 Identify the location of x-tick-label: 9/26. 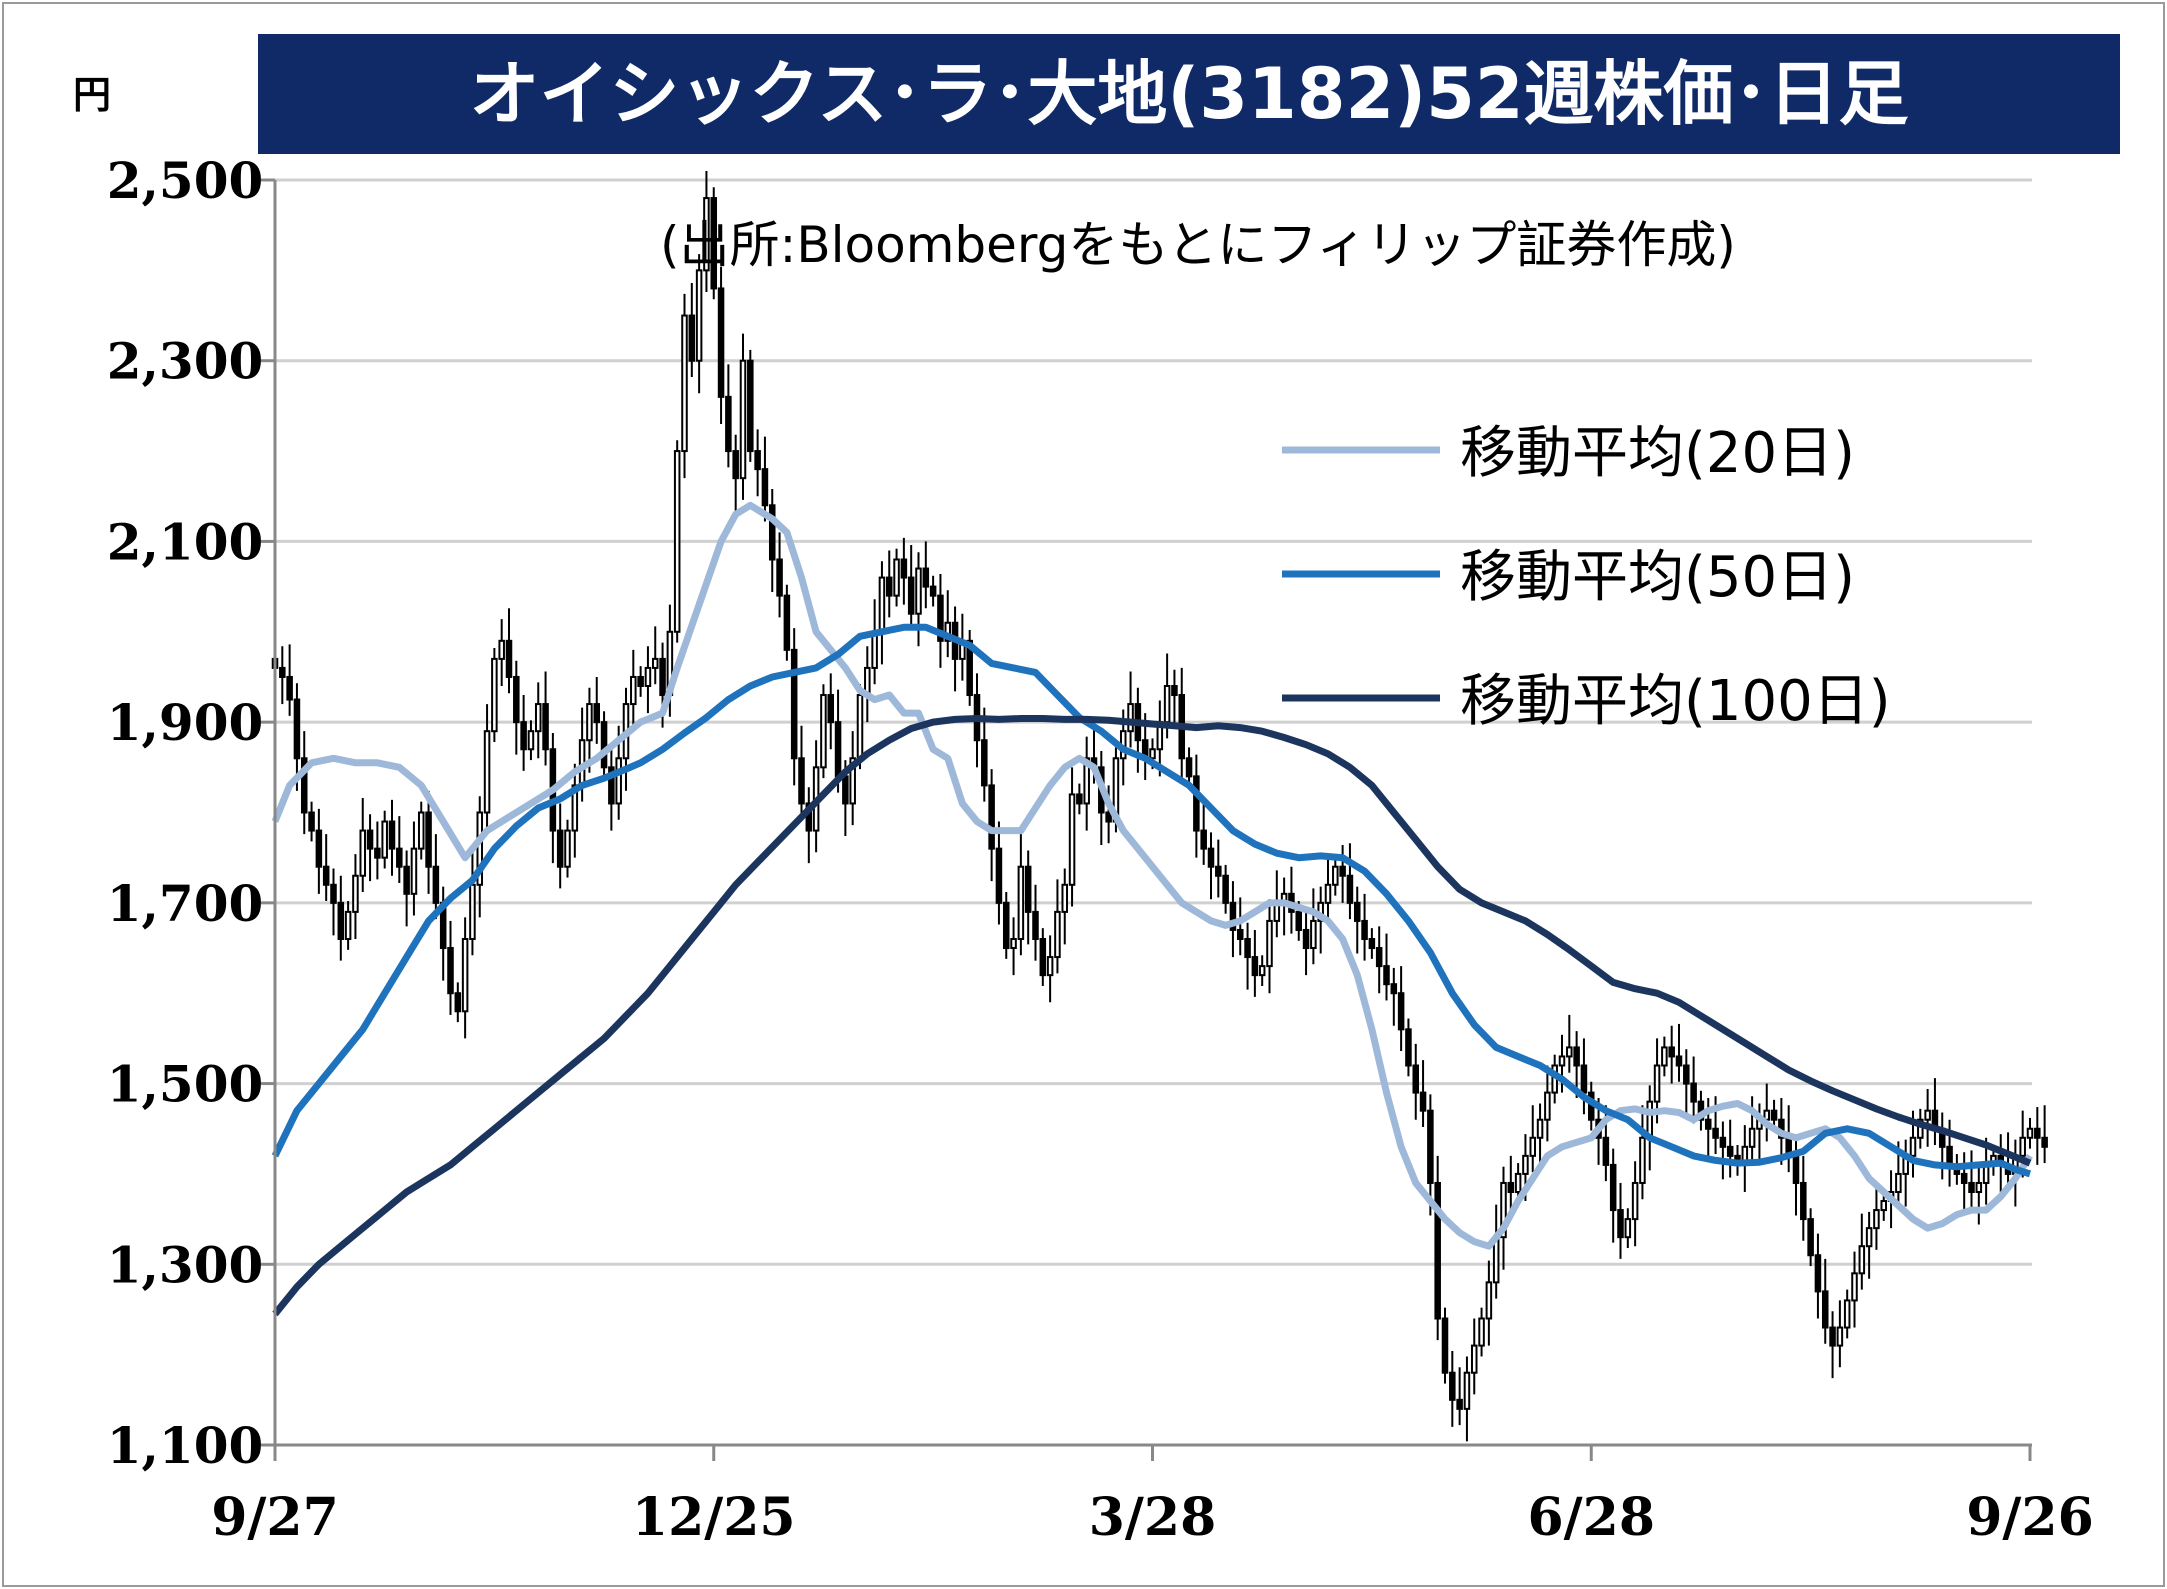
(2030, 1517).